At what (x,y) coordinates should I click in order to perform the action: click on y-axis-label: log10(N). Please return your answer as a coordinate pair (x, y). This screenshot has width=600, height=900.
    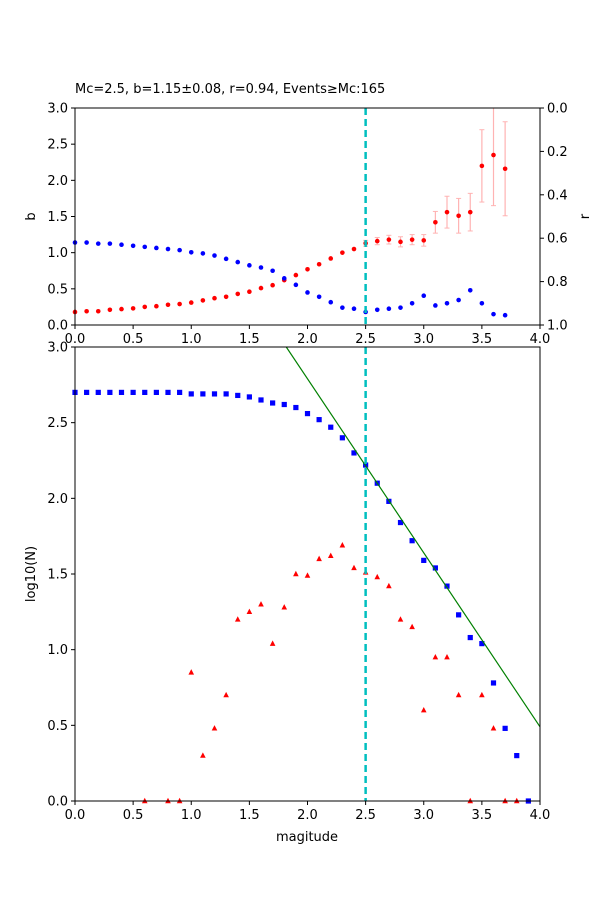
    Looking at the image, I should click on (31, 574).